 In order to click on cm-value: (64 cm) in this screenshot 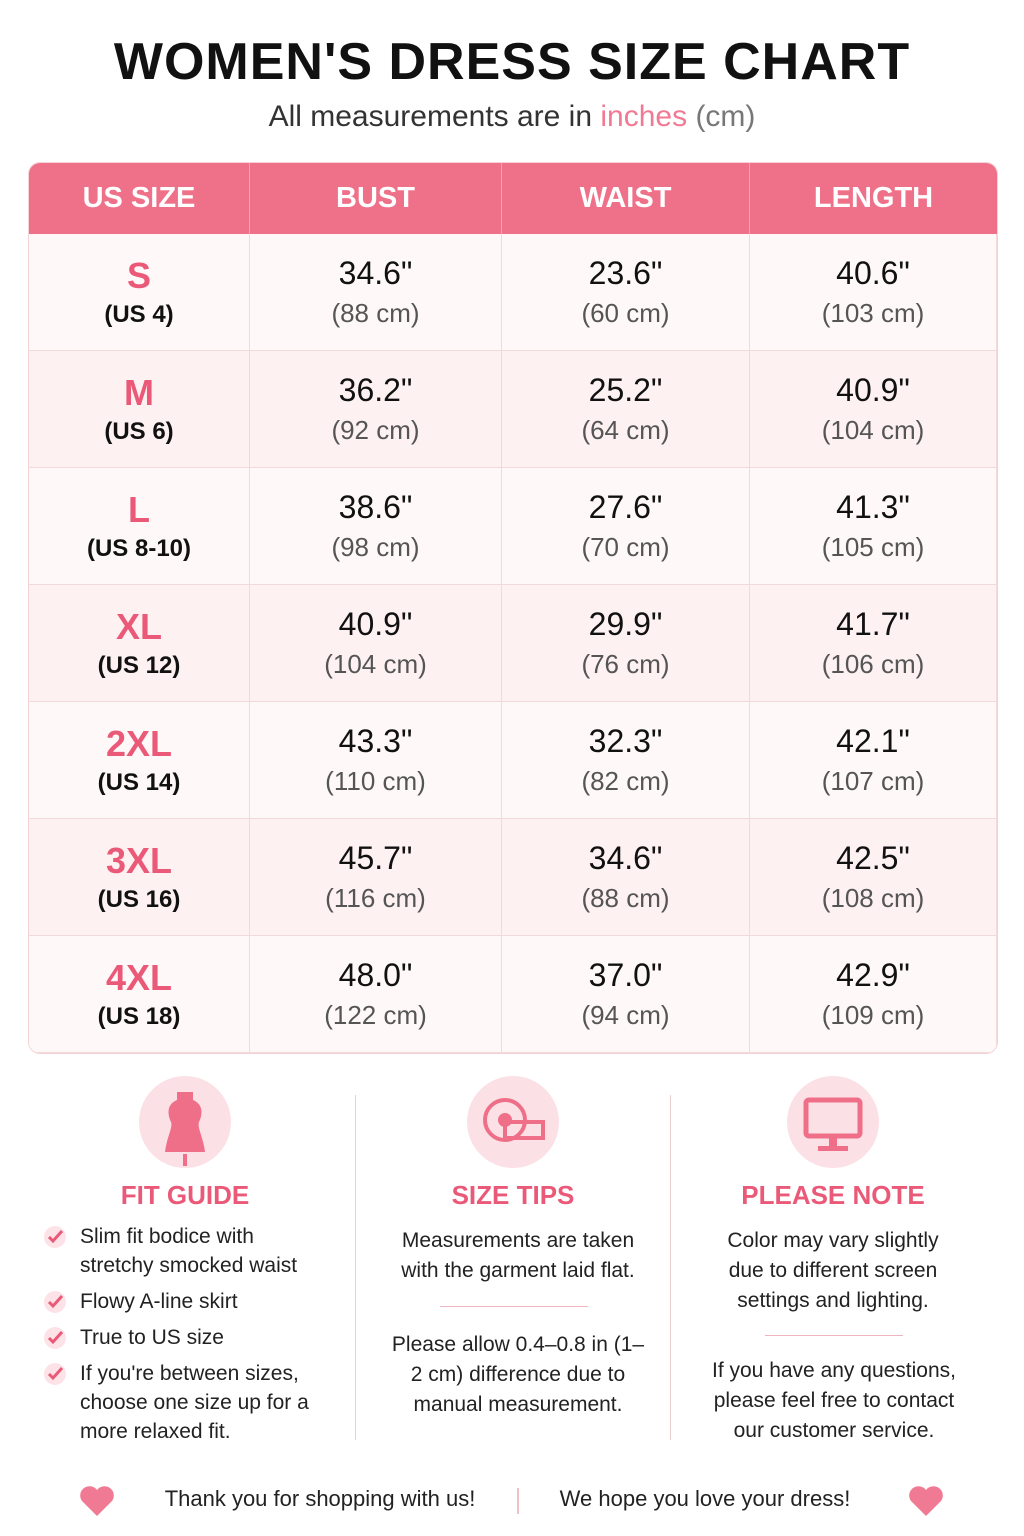, I will do `click(625, 430)`.